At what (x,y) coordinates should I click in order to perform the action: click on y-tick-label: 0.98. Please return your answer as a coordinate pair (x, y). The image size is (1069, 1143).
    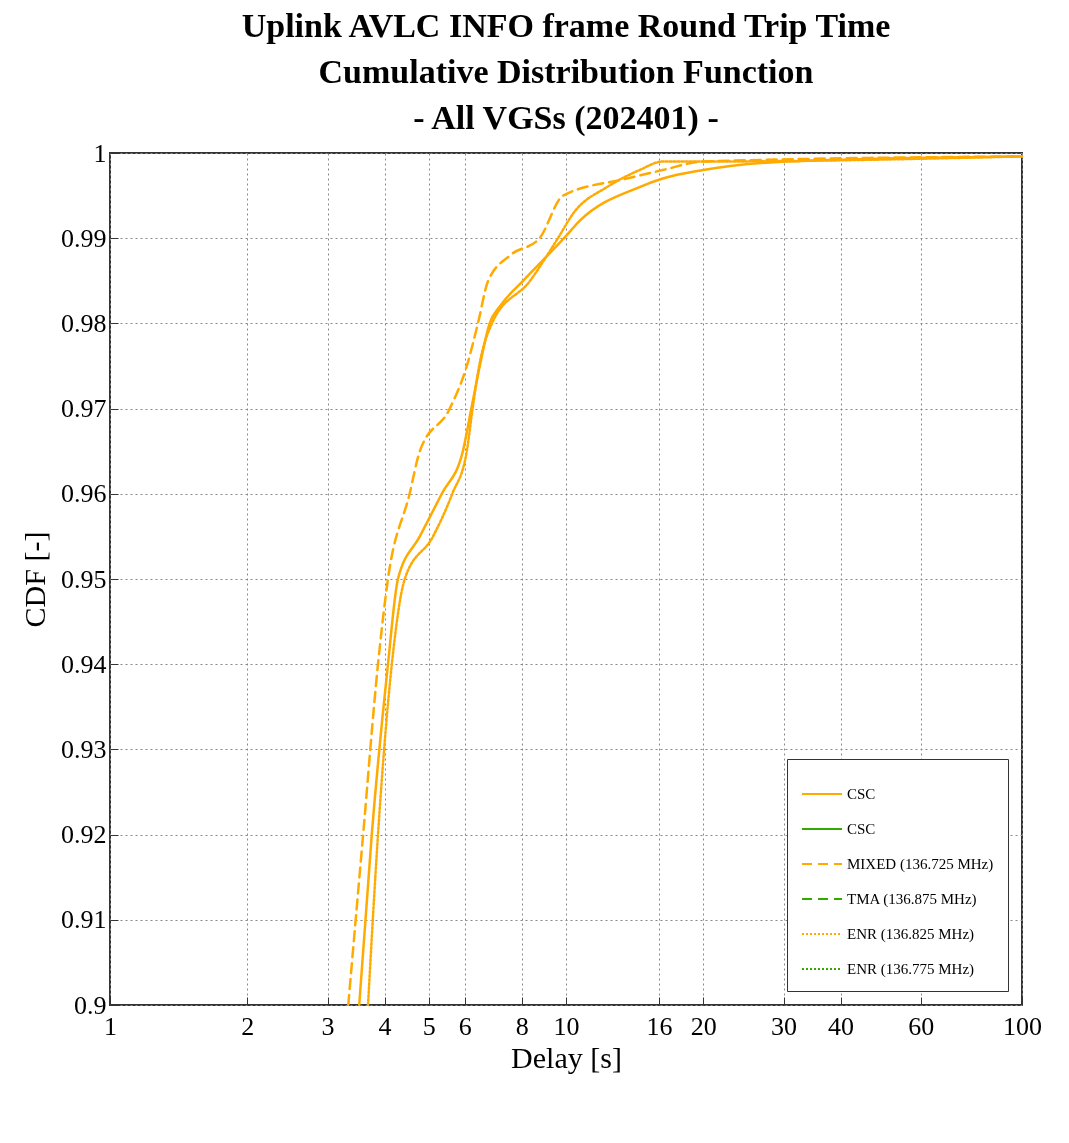
    Looking at the image, I should click on (84, 323).